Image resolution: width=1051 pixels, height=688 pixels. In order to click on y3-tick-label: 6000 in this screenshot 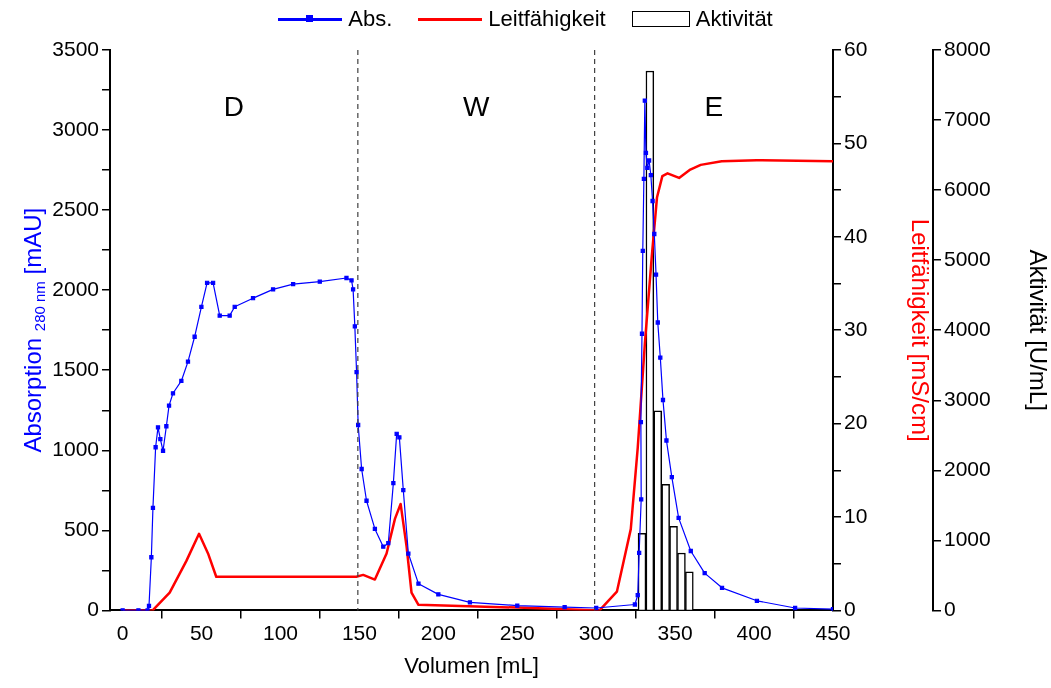, I will do `click(967, 188)`.